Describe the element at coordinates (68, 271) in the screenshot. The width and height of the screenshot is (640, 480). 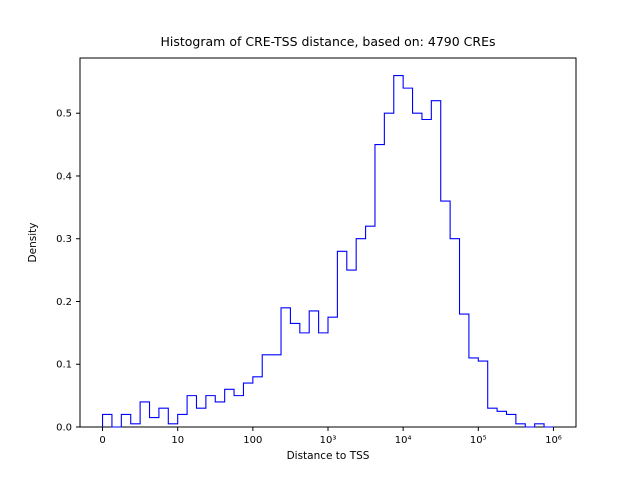
I see `y-axis-ticks: 0.0 0.1 0.2 0.3 0.4 0.5` at that location.